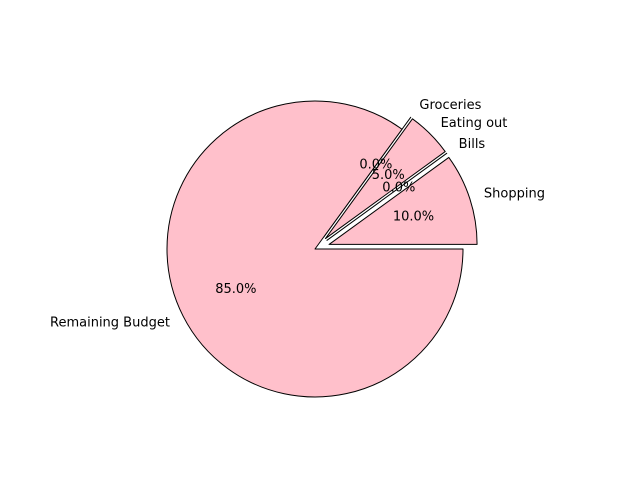  What do you see at coordinates (235, 289) in the screenshot?
I see `percent-label-remaining-budget: 85.0%` at bounding box center [235, 289].